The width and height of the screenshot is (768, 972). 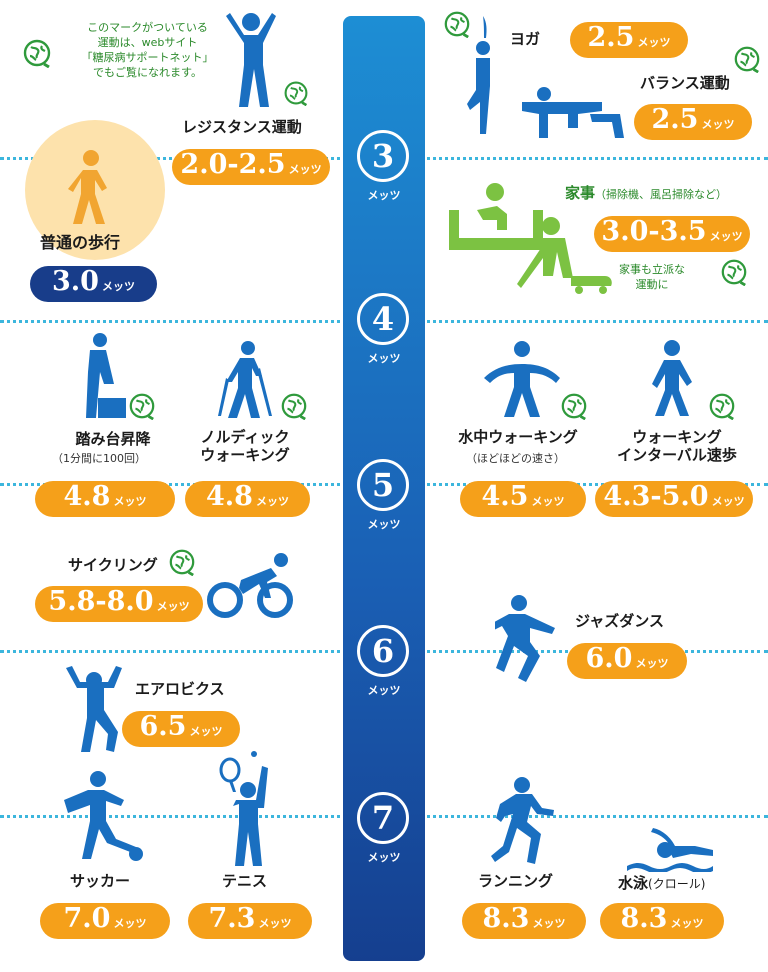 I want to click on activity-sub: （掃除機、風呂掃除など）, so click(x=661, y=194).